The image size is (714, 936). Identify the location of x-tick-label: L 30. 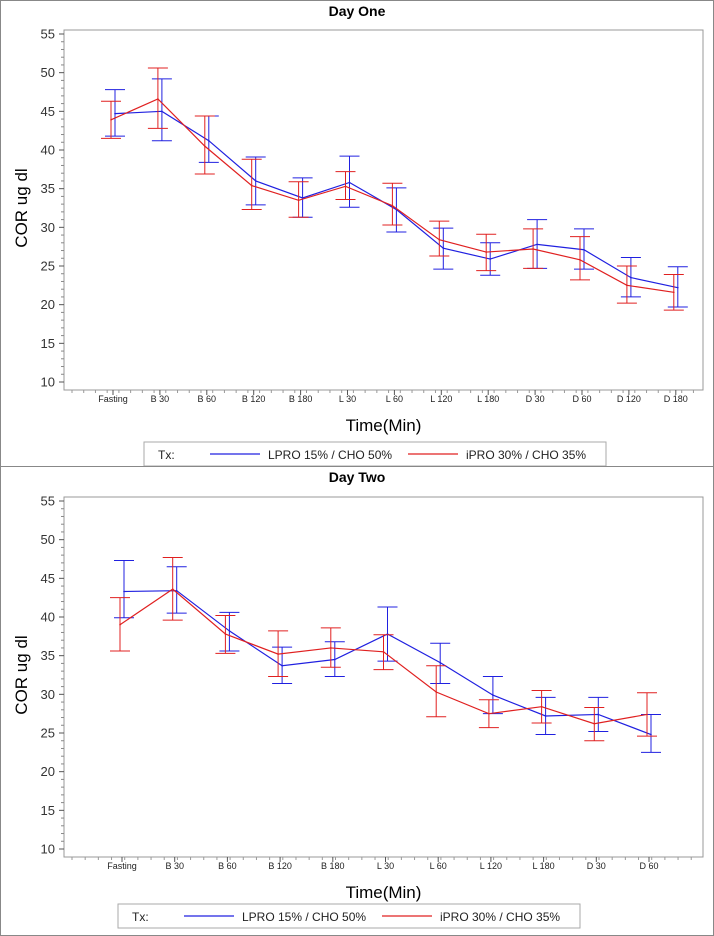
(347, 399).